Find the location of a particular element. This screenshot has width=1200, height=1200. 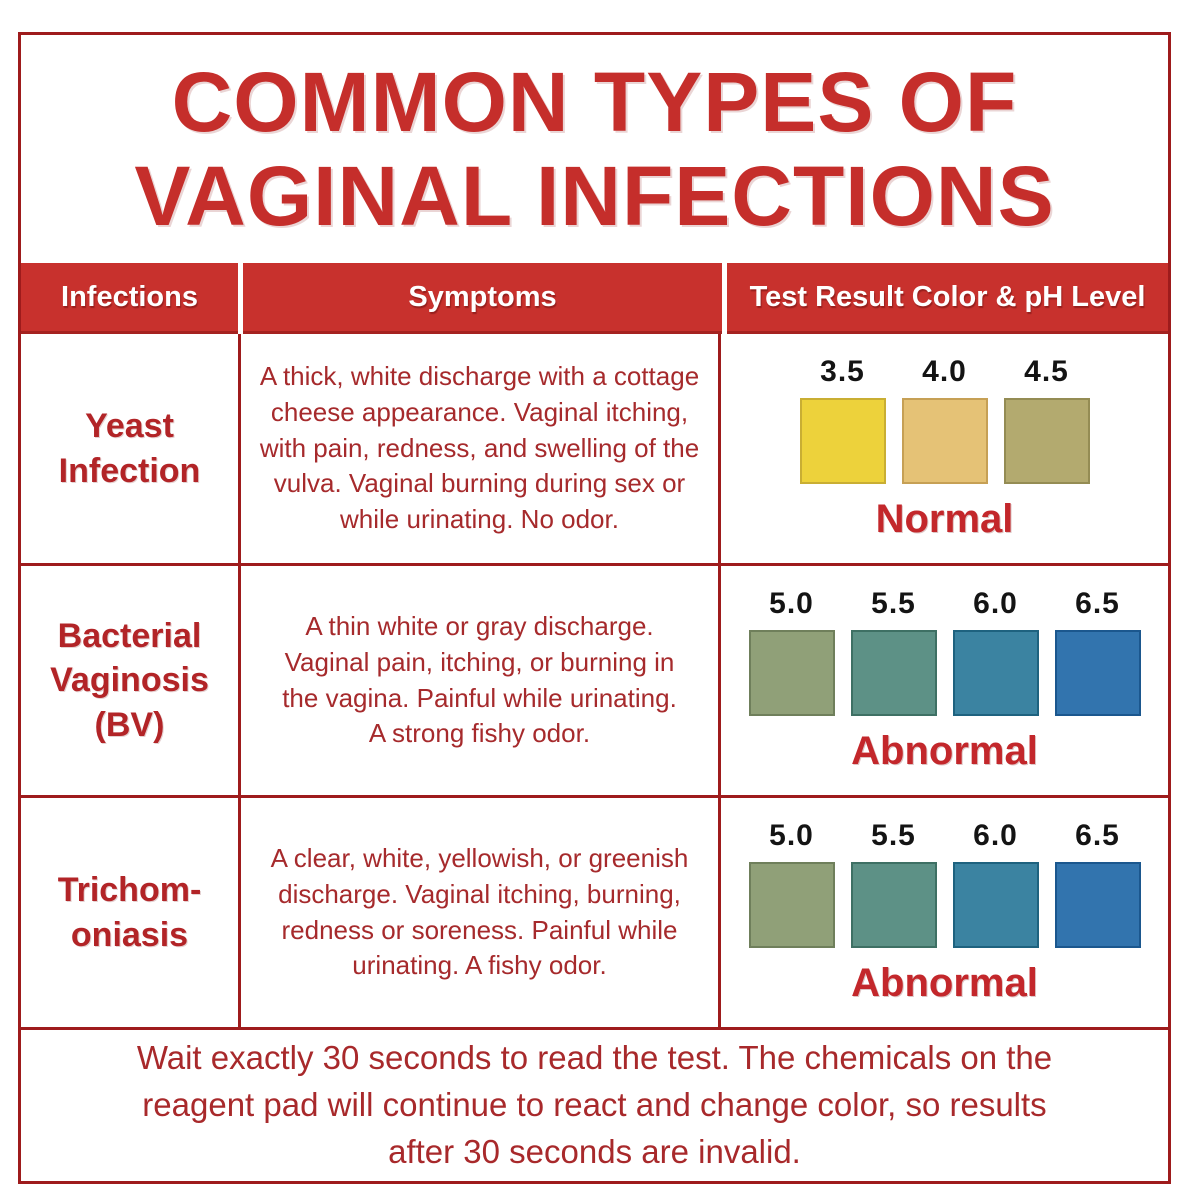

ph-swatch: 4.5 is located at coordinates (1046, 419).